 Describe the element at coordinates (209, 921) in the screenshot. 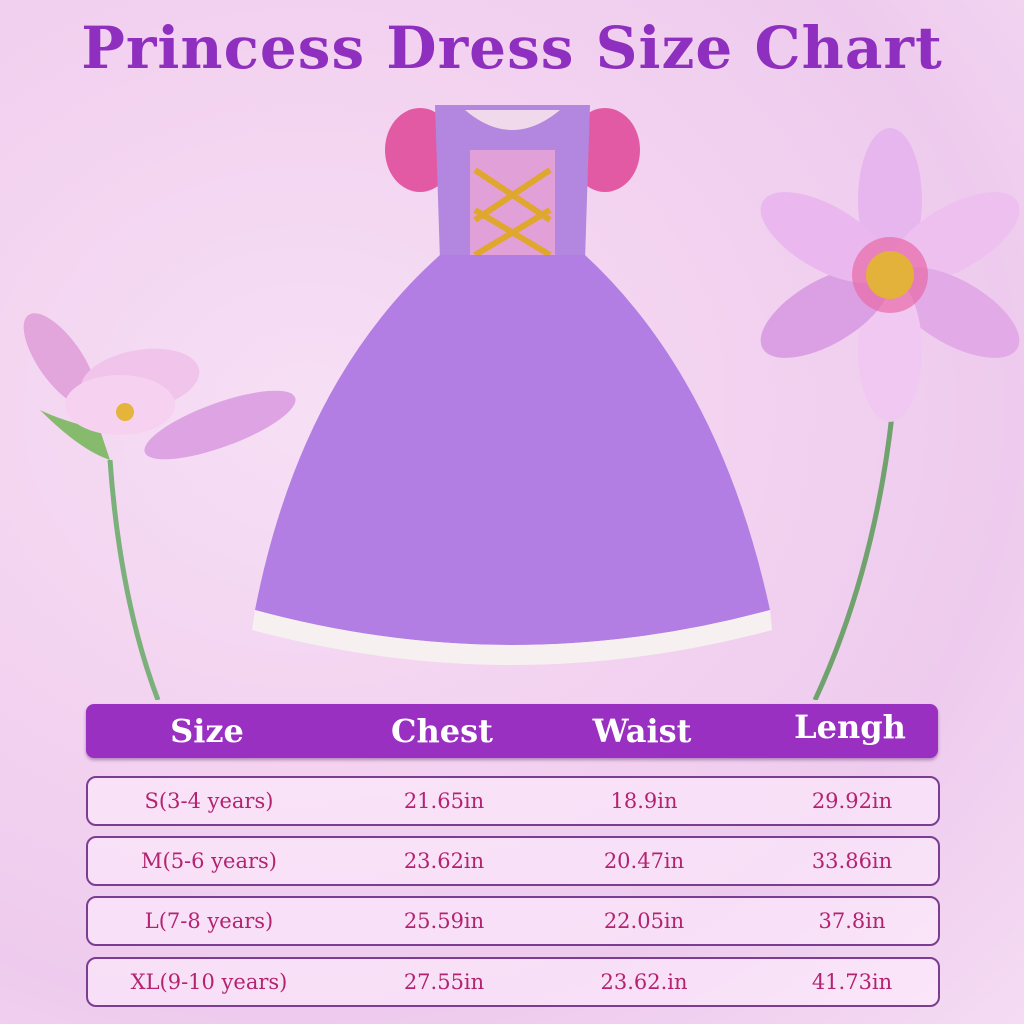

I see `size-cell: L(7-8 years)` at that location.